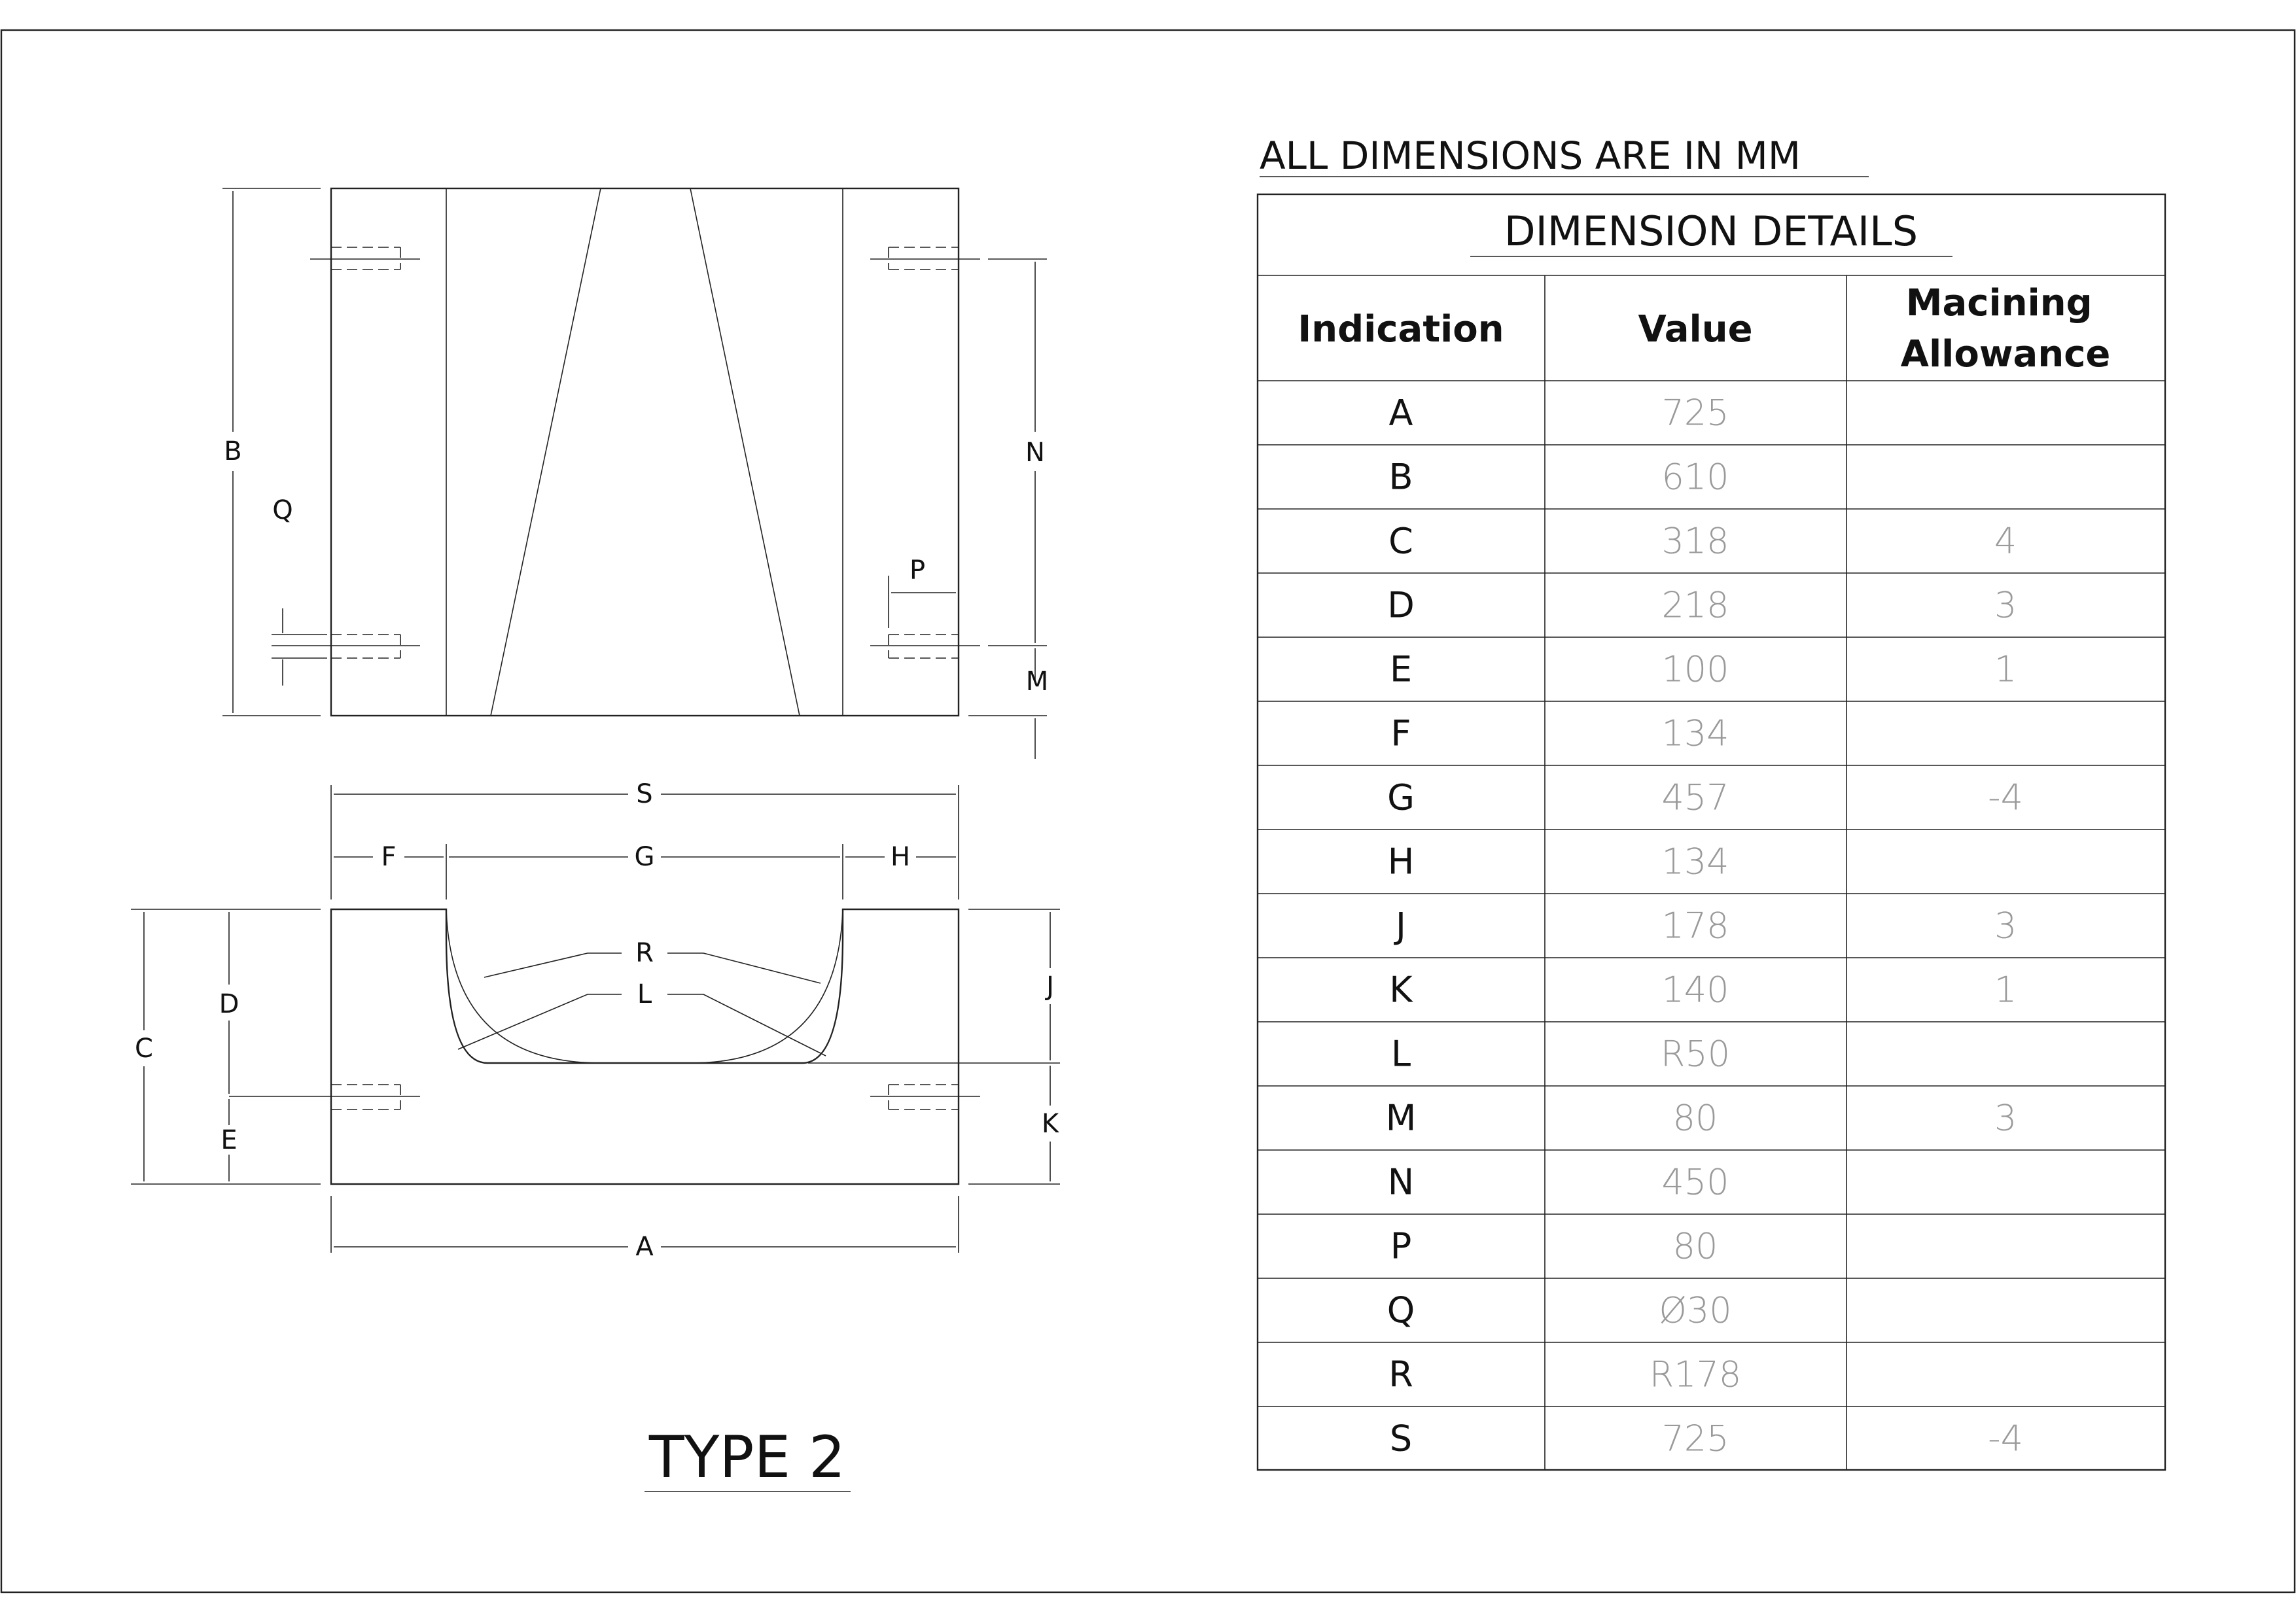 The image size is (2296, 1623). Describe the element at coordinates (282, 510) in the screenshot. I see `dim-label-q: Q` at that location.